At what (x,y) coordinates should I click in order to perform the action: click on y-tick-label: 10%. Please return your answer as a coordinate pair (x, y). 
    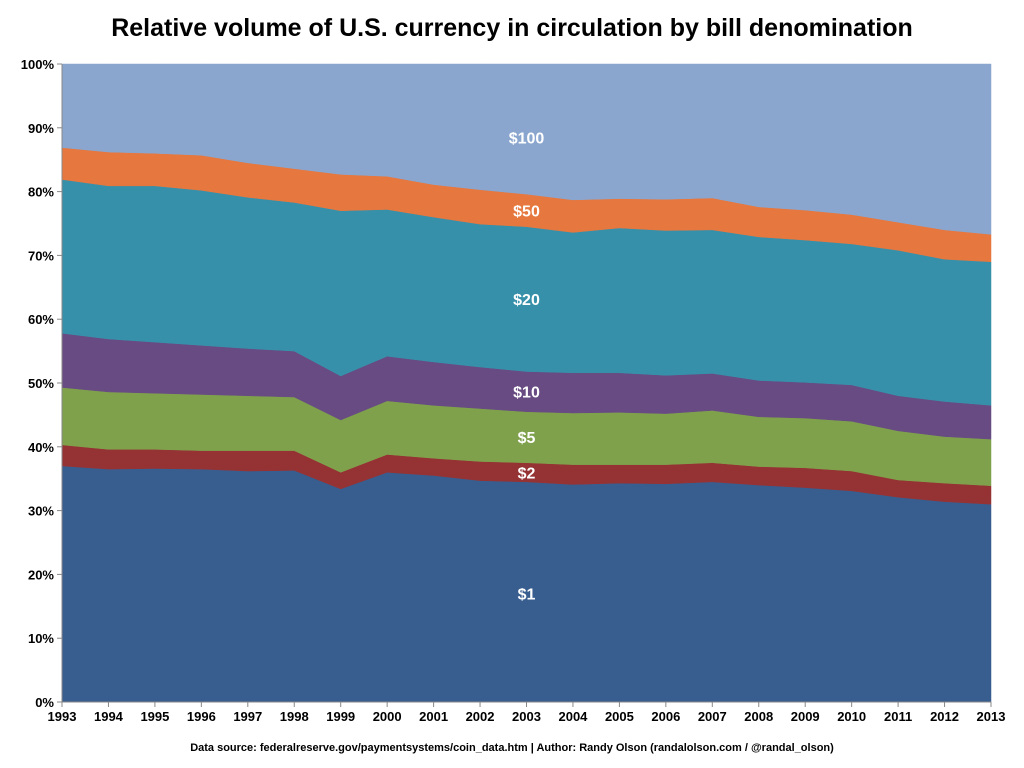
    Looking at the image, I should click on (41, 638).